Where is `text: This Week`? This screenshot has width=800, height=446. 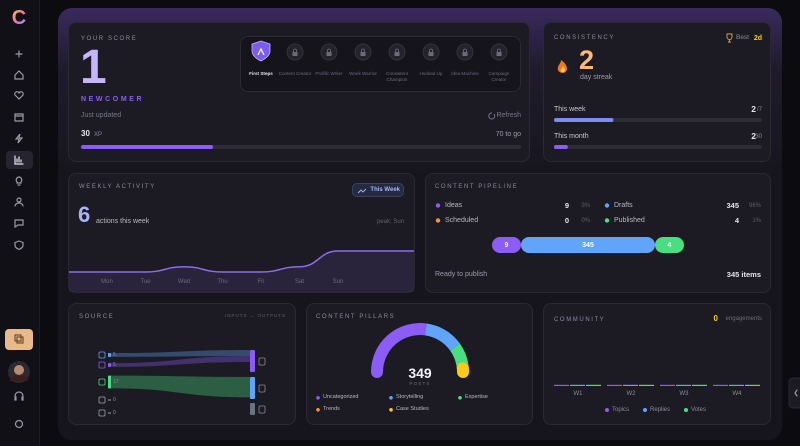
text: This Week is located at coordinates (385, 190).